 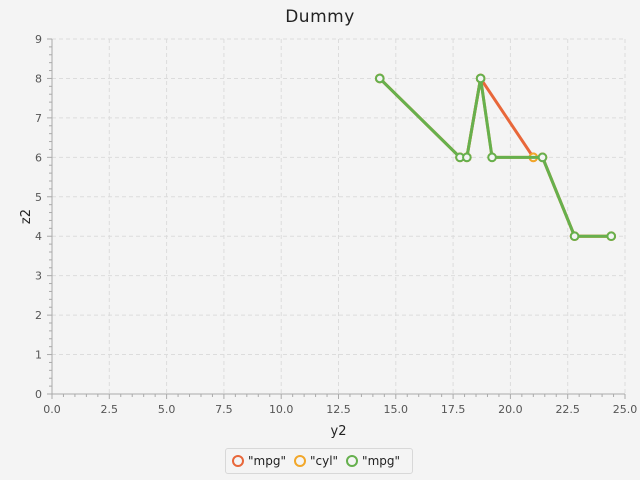 I want to click on legend-item: "cyl", so click(x=316, y=461).